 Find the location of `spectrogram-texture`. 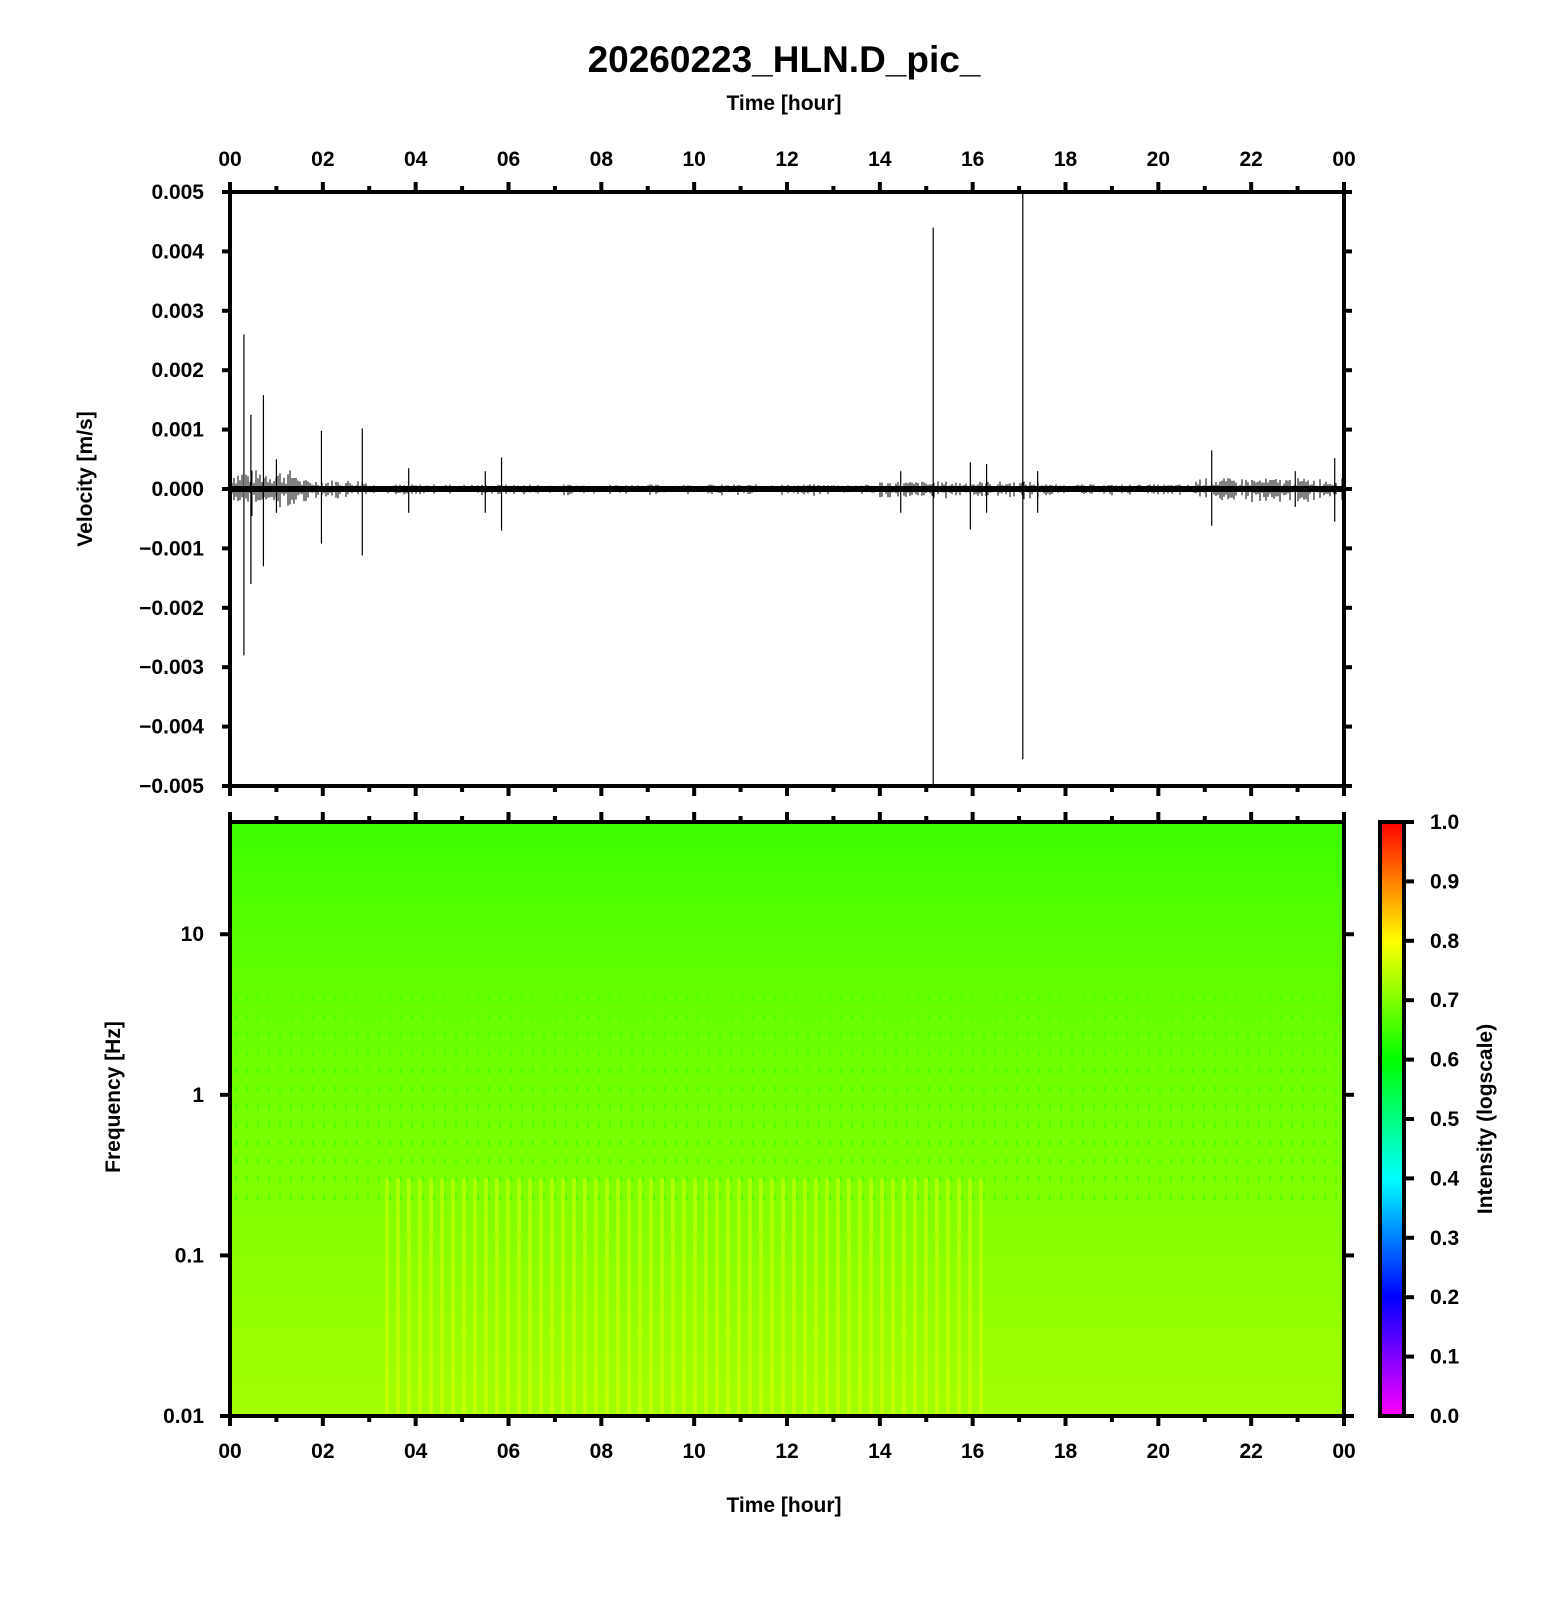

spectrogram-texture is located at coordinates (787, 1095).